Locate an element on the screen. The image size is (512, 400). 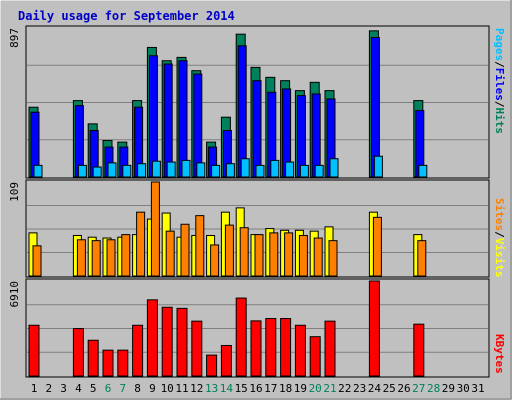
top-right-legend: Pages/Files/Hits is located at coordinates (499, 81).